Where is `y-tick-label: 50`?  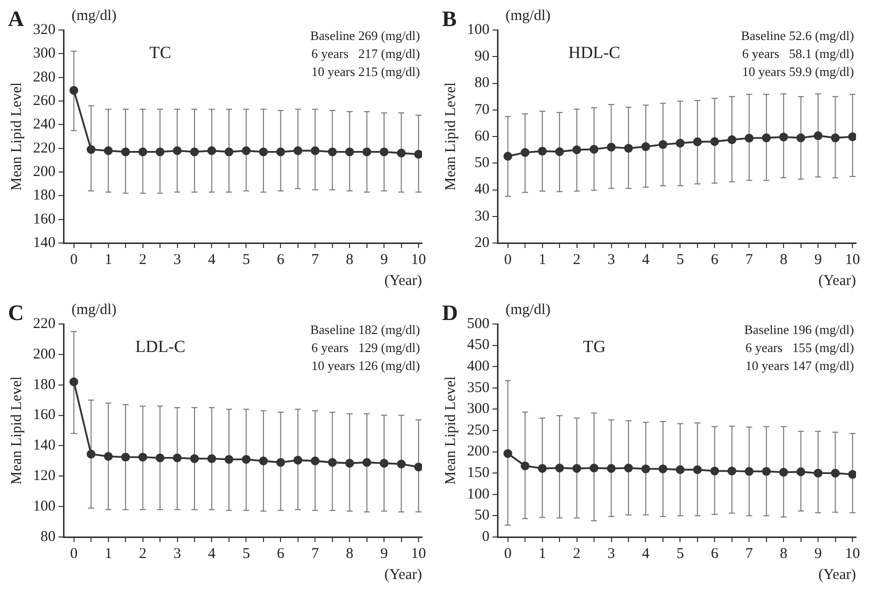
y-tick-label: 50 is located at coordinates (482, 516).